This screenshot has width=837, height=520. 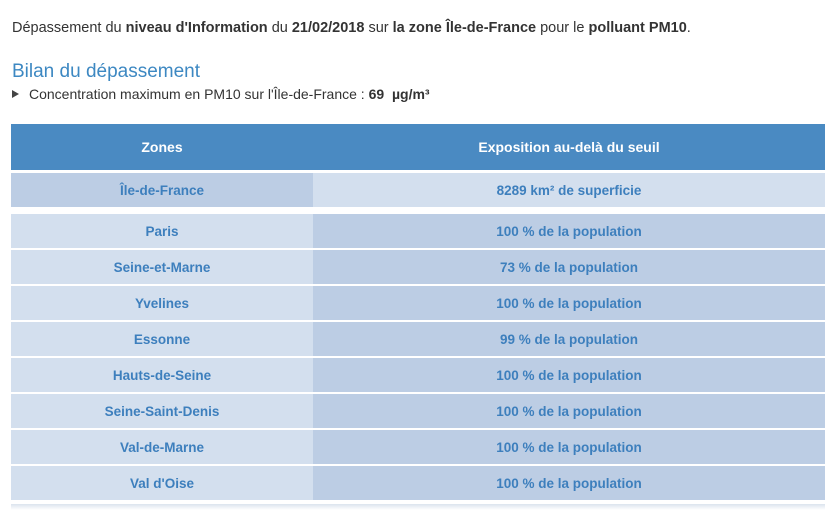 I want to click on table-row: Hauts-de-Seine 100 % de la population, so click(x=418, y=375).